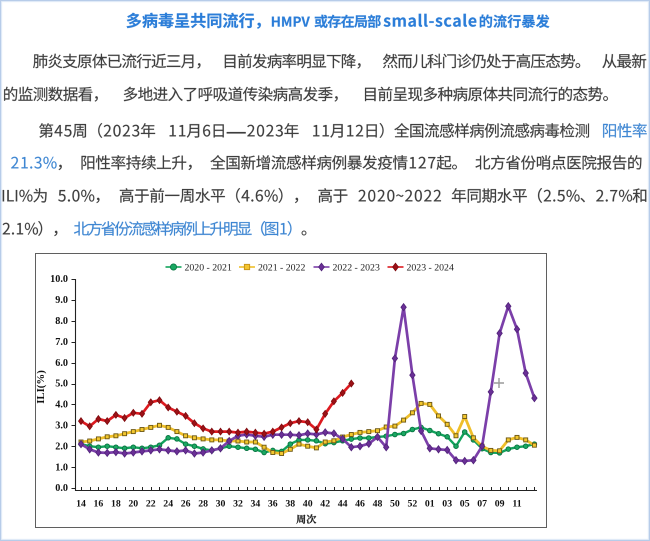 This screenshot has width=650, height=541. Describe the element at coordinates (482, 504) in the screenshot. I see `svg-text: 07` at that location.